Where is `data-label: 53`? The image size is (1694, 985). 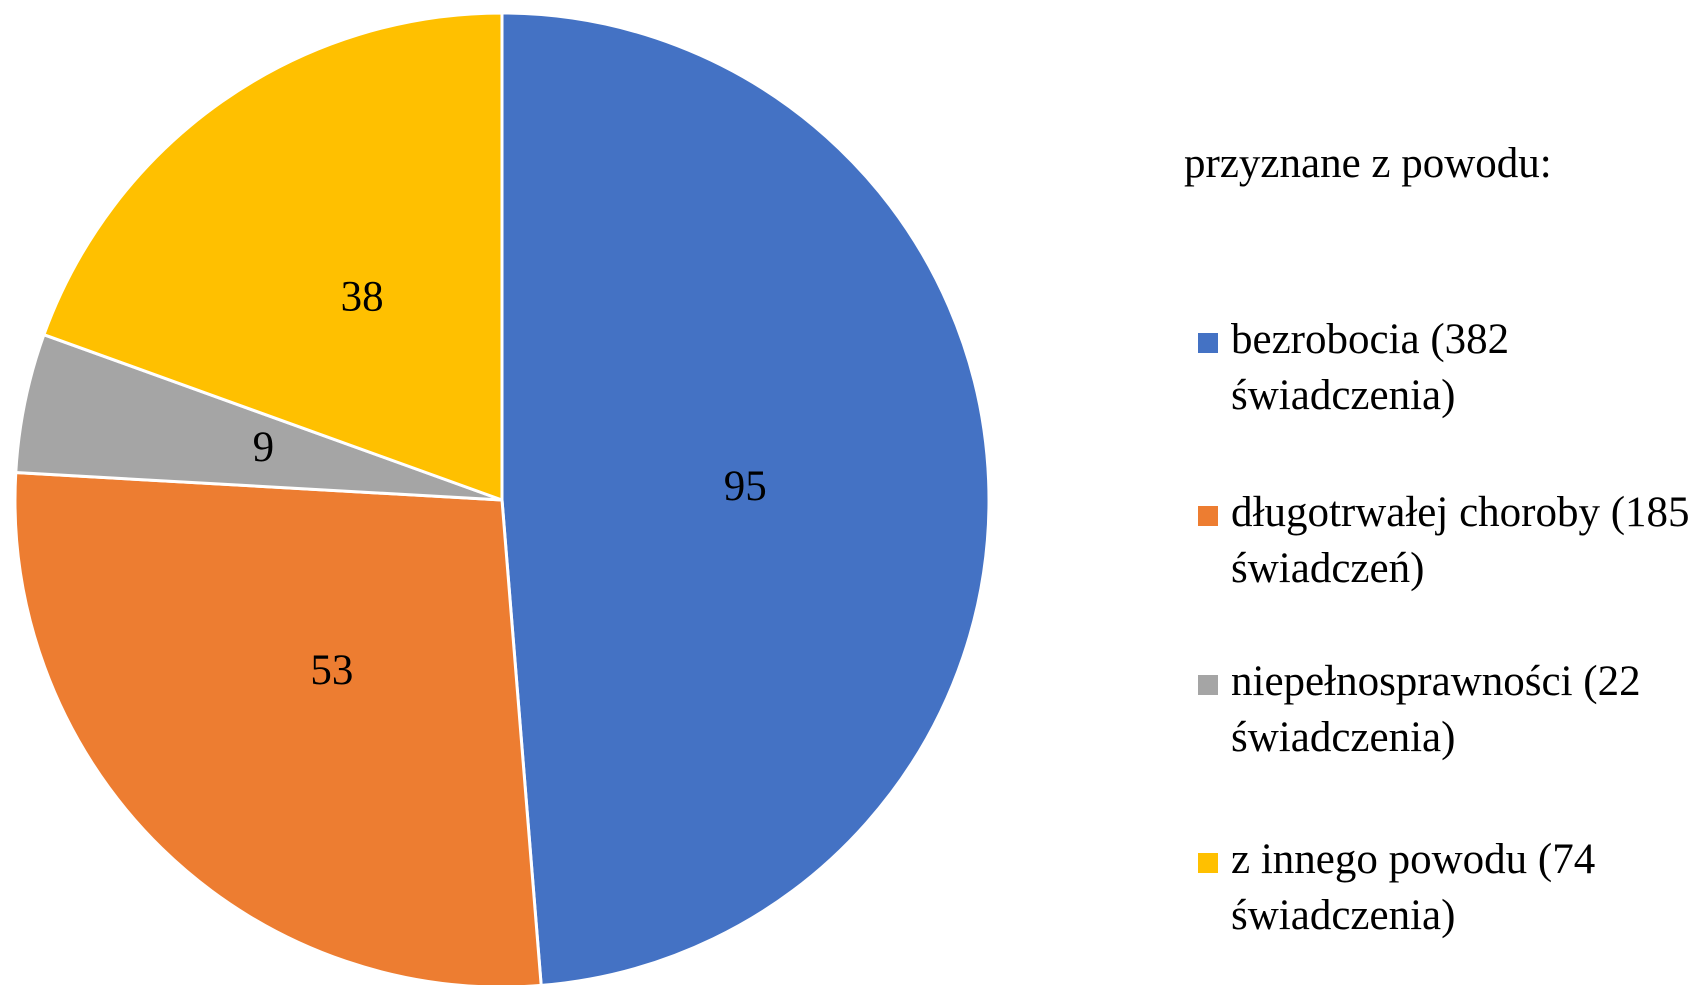
data-label: 53 is located at coordinates (331, 670).